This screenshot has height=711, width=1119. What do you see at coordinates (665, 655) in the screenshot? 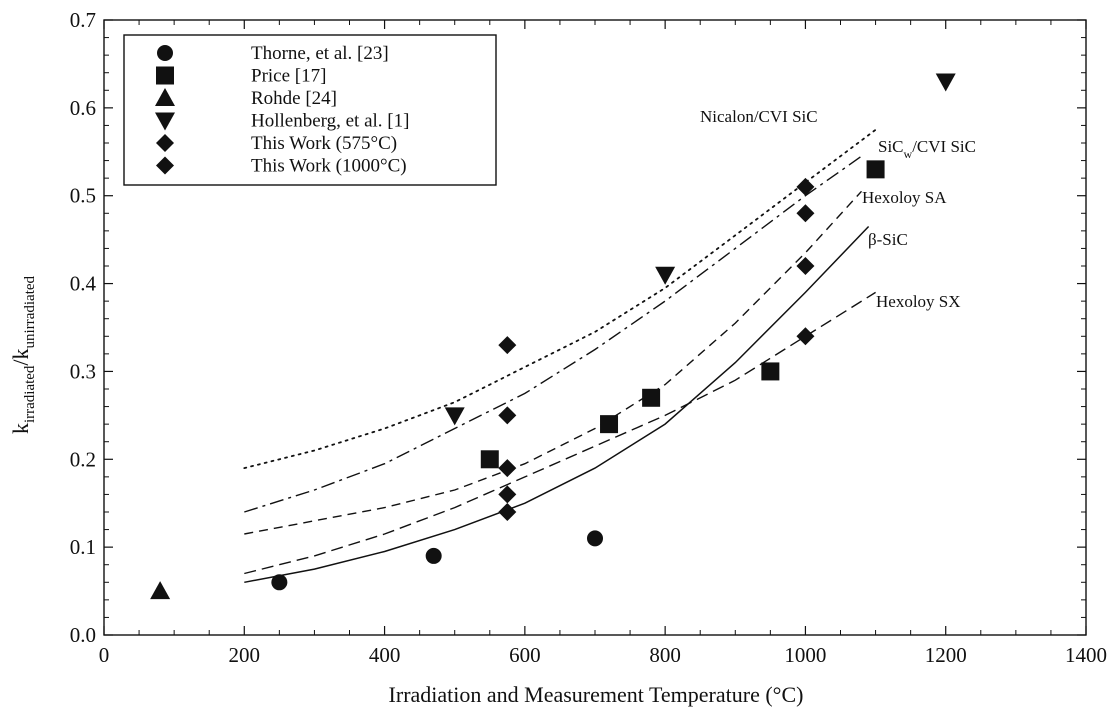
I see `x-tick-label: 800` at bounding box center [665, 655].